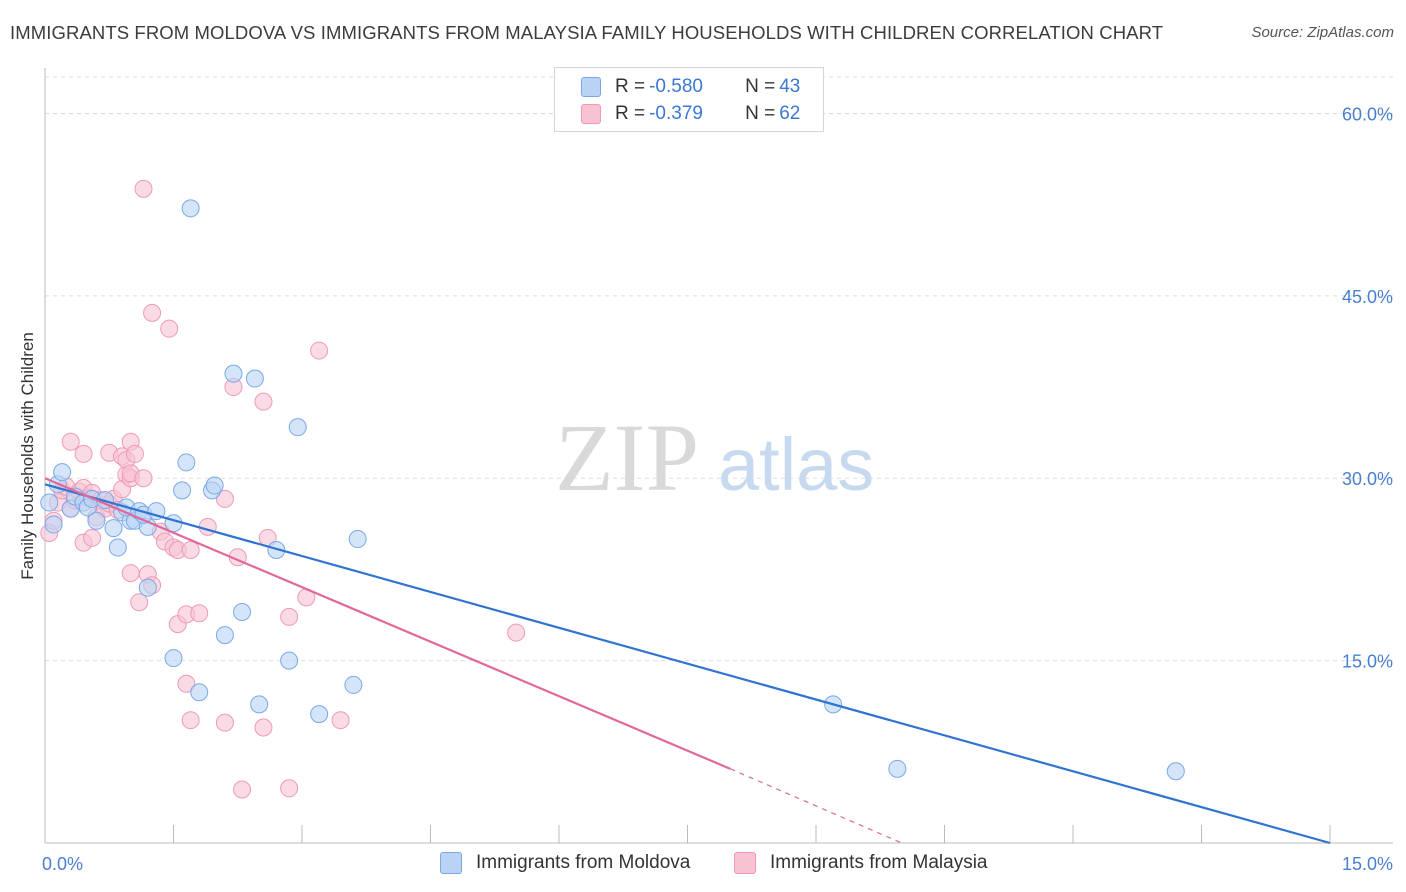  Describe the element at coordinates (745, 863) in the screenshot. I see `malaysia-legend-swatch` at that location.